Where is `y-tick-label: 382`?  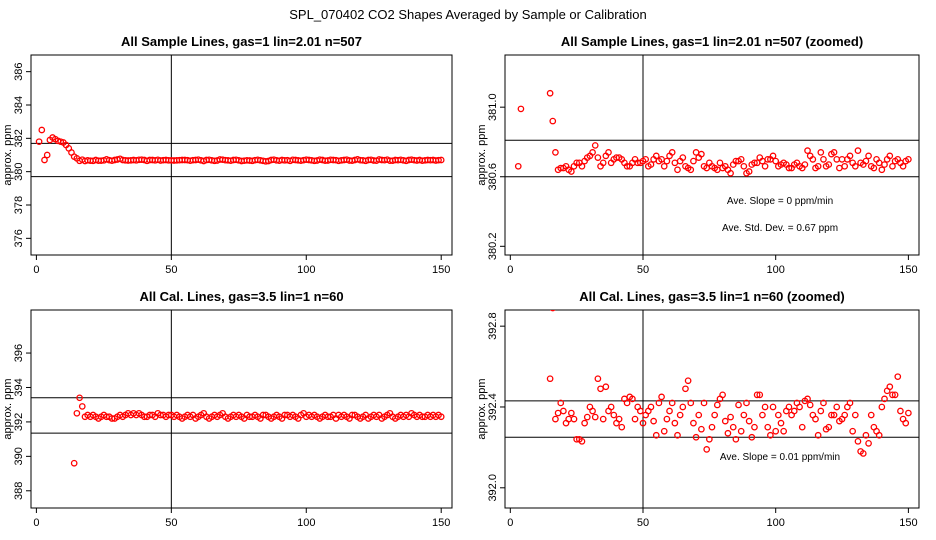 y-tick-label: 382 is located at coordinates (19, 138).